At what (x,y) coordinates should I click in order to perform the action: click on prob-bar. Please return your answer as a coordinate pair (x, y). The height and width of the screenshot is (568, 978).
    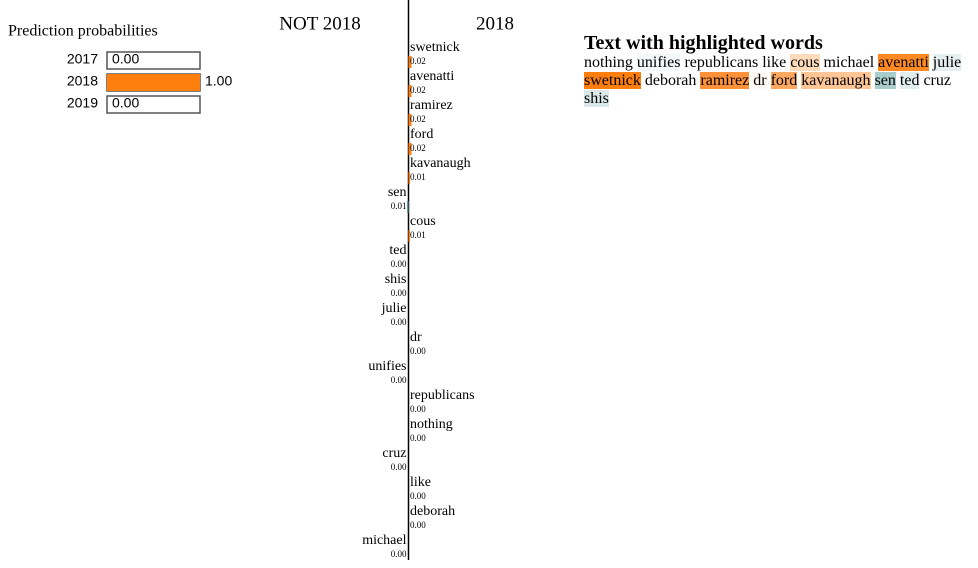
    Looking at the image, I should click on (153, 82).